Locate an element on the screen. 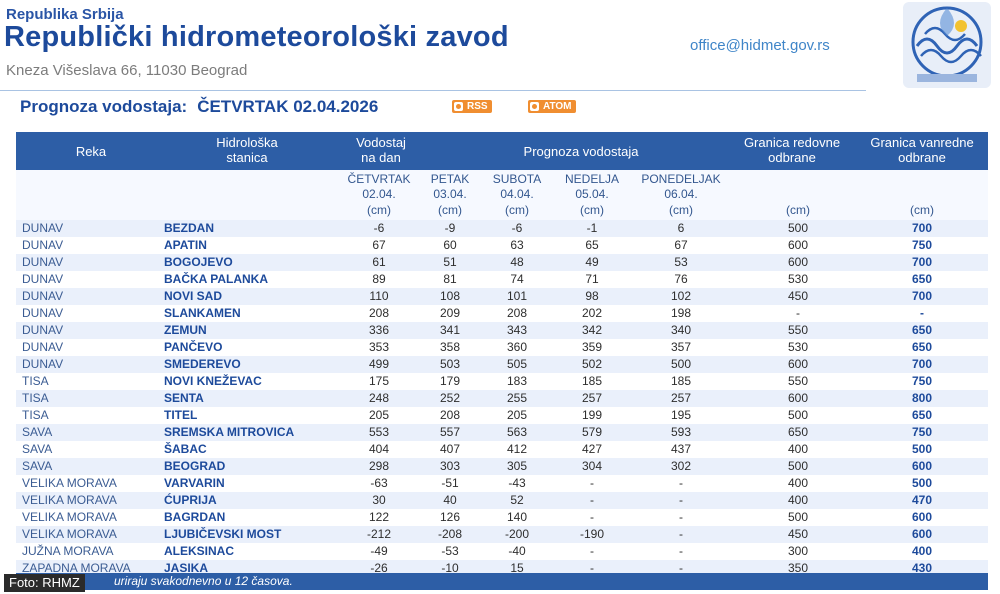 Image resolution: width=1000 pixels, height=594 pixels. extra-limit-cell: 800 is located at coordinates (922, 398).